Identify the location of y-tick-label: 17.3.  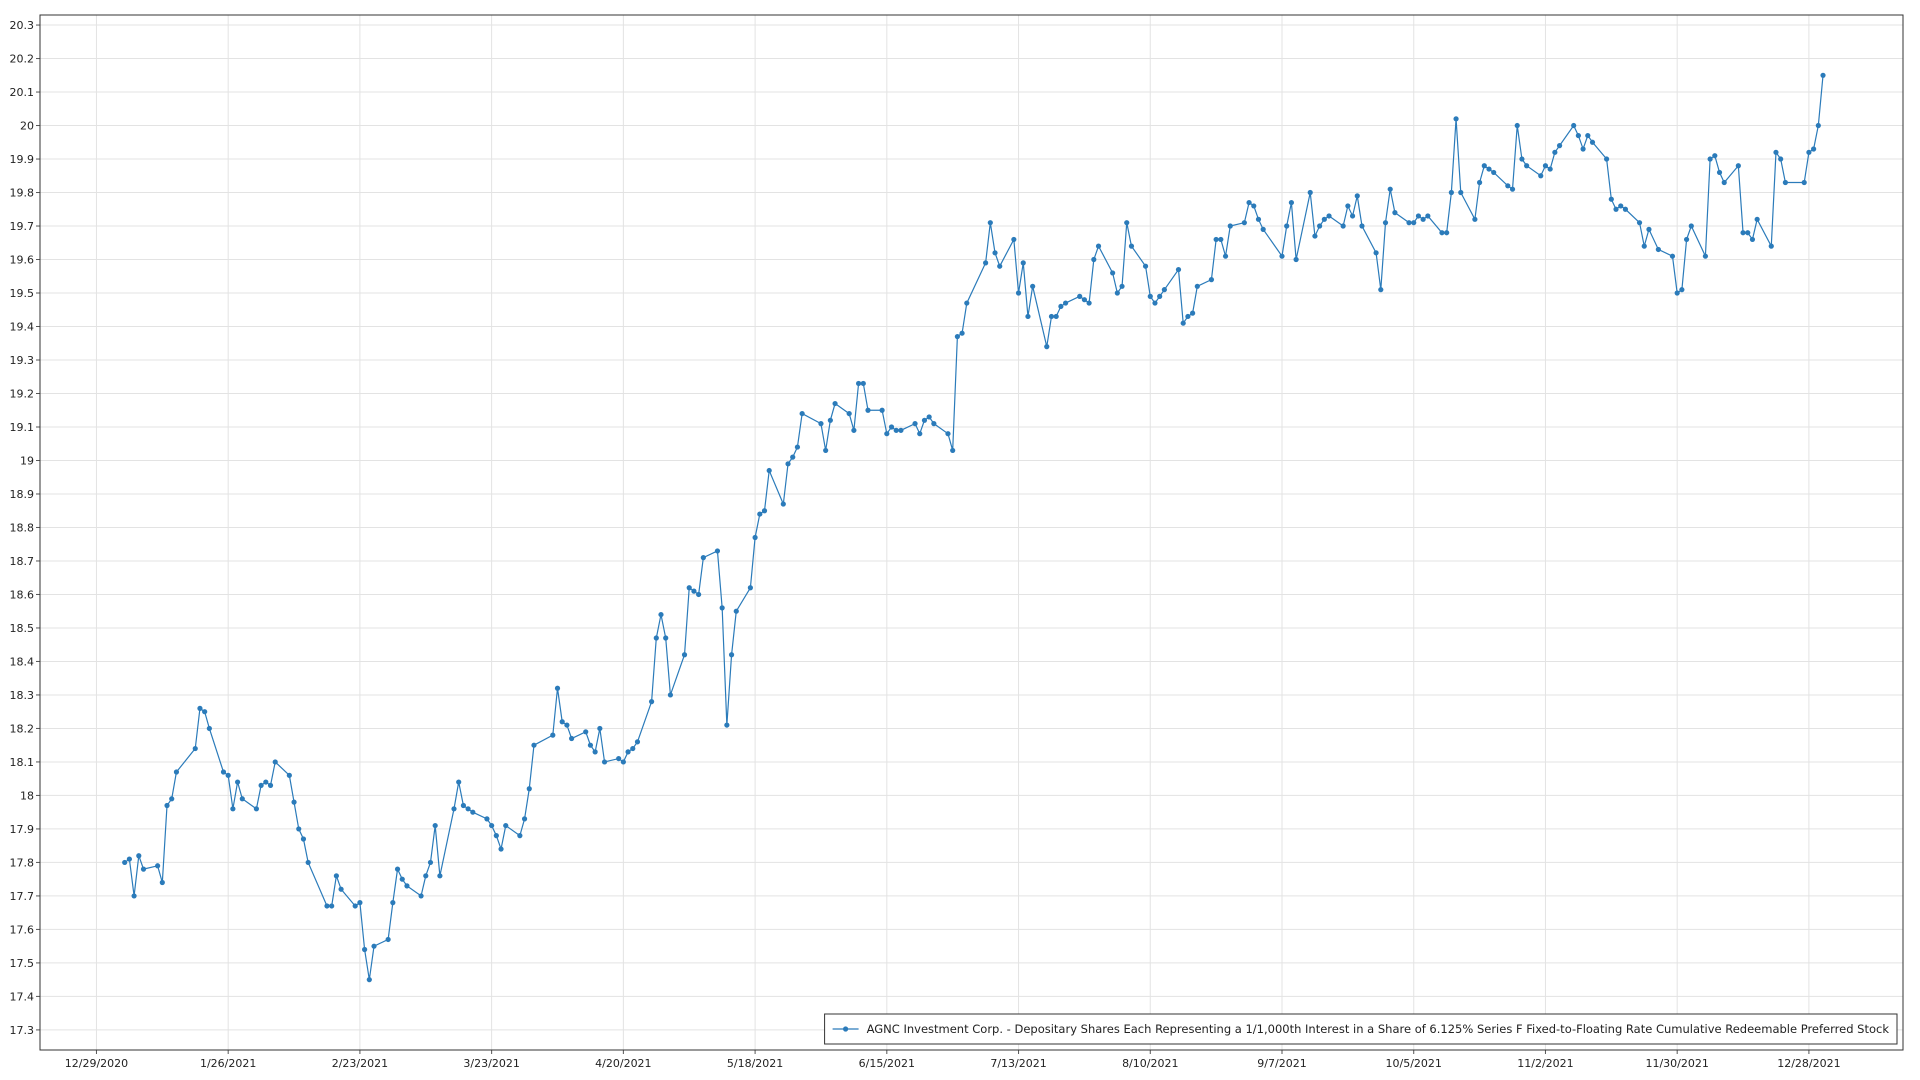
(22, 1030).